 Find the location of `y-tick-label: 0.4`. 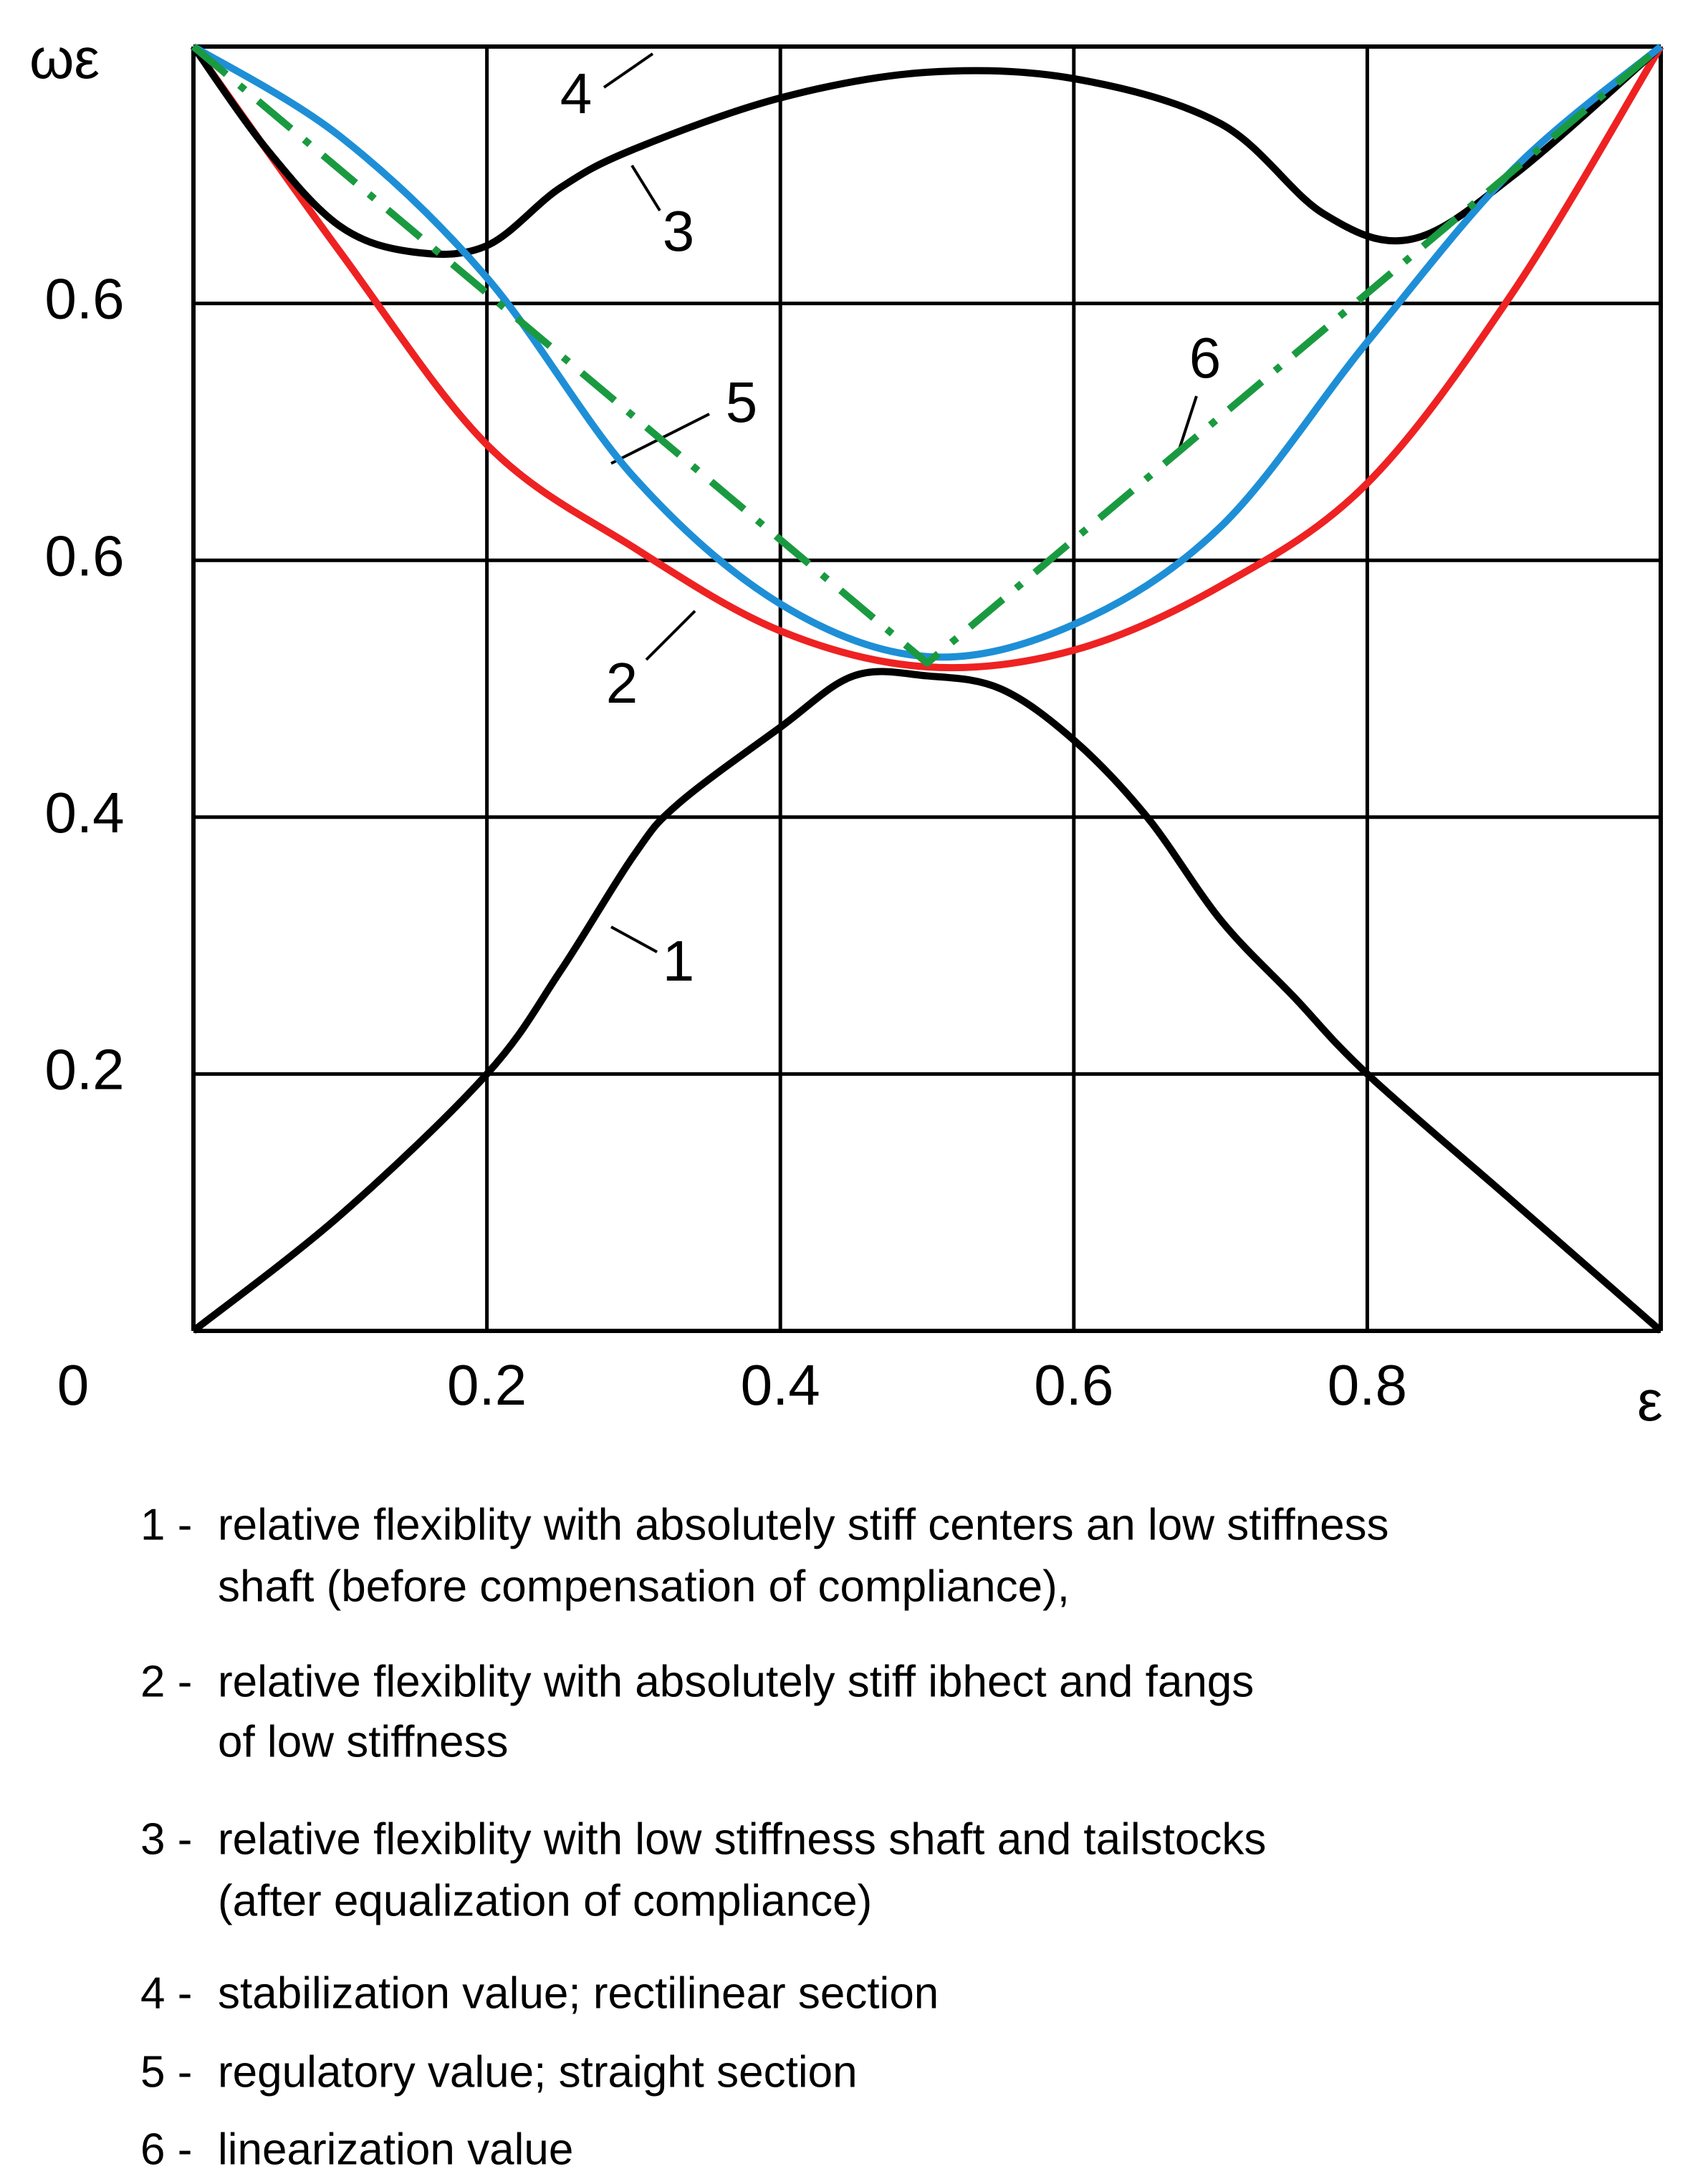

y-tick-label: 0.4 is located at coordinates (84, 813).